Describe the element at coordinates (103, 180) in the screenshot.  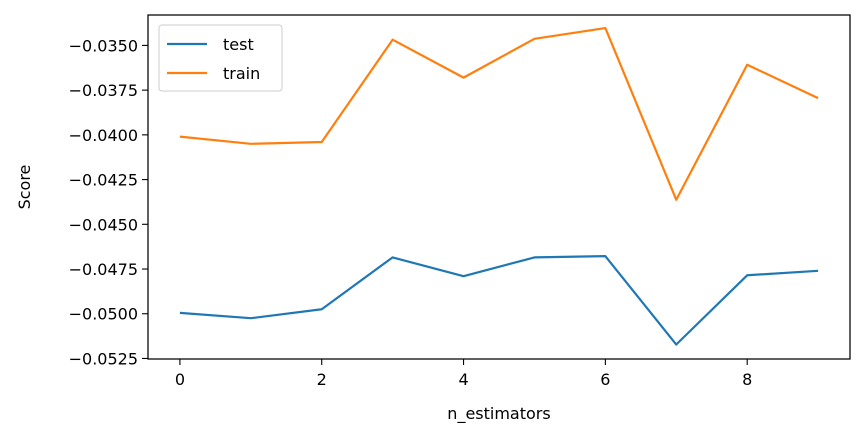
I see `y-tick-label: −0.0425` at that location.